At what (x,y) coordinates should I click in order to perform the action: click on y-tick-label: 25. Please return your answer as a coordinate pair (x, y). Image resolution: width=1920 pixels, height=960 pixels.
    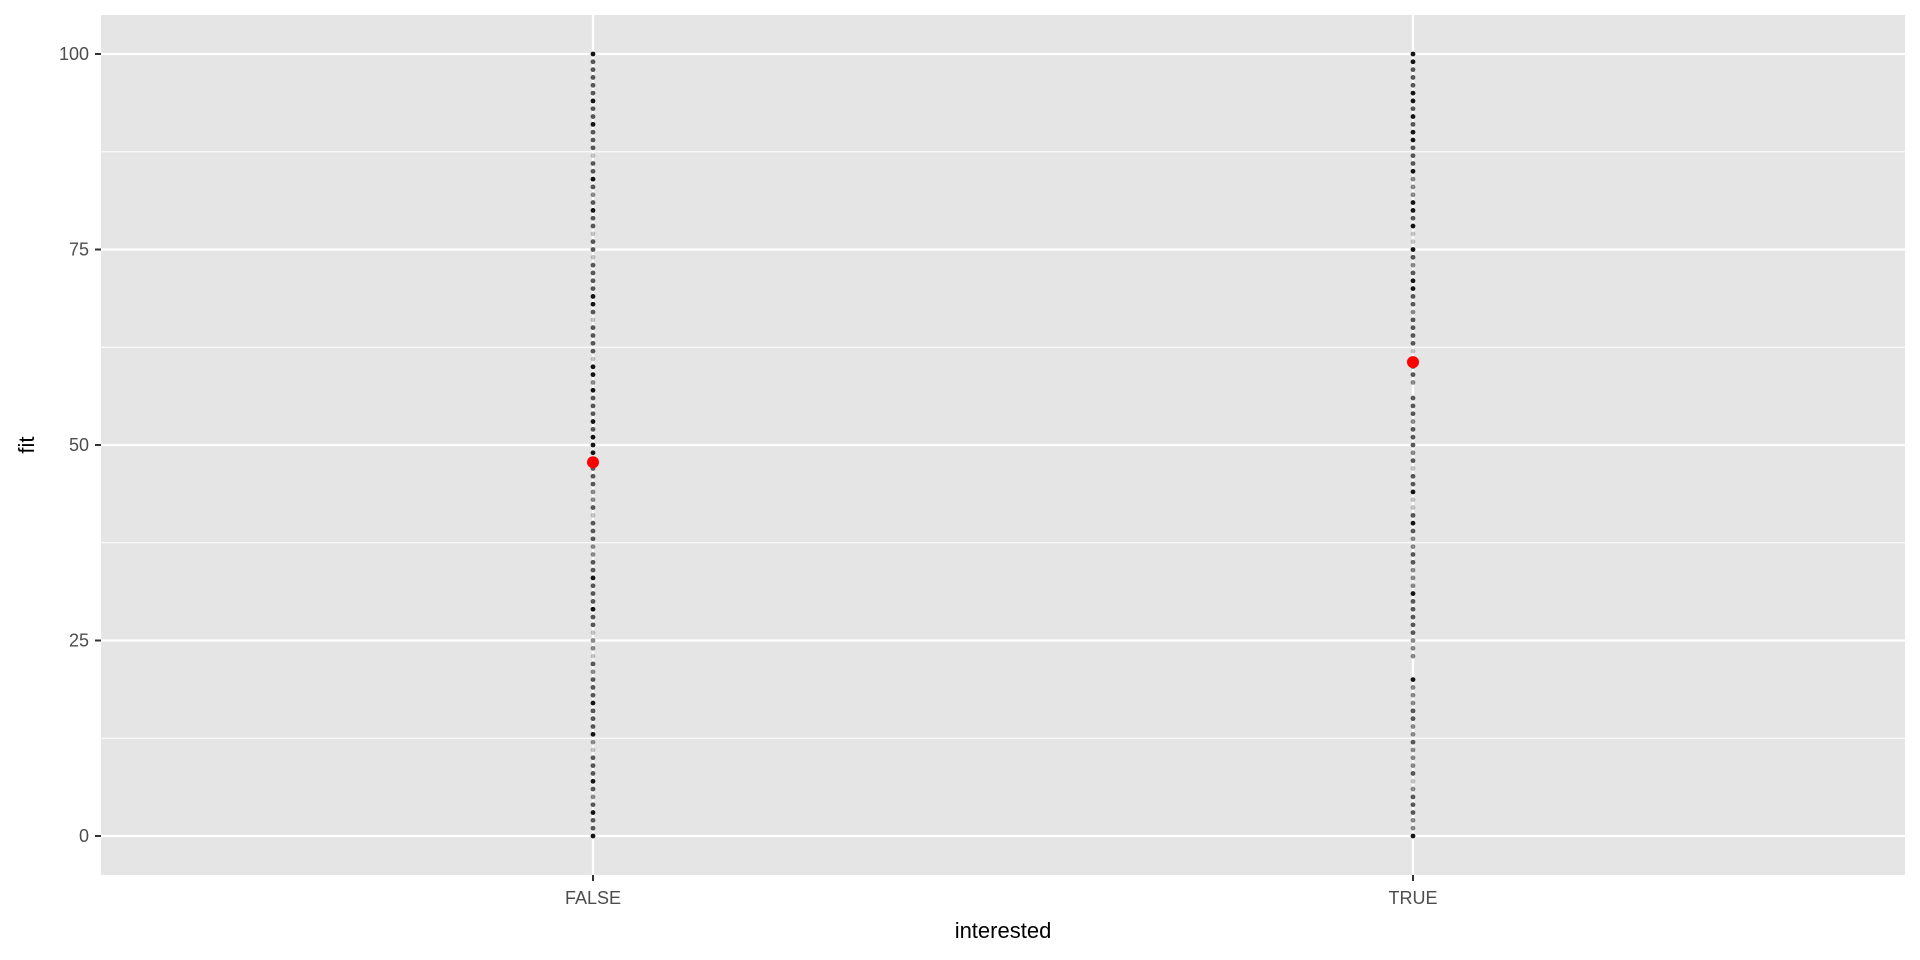
    Looking at the image, I should click on (79, 641).